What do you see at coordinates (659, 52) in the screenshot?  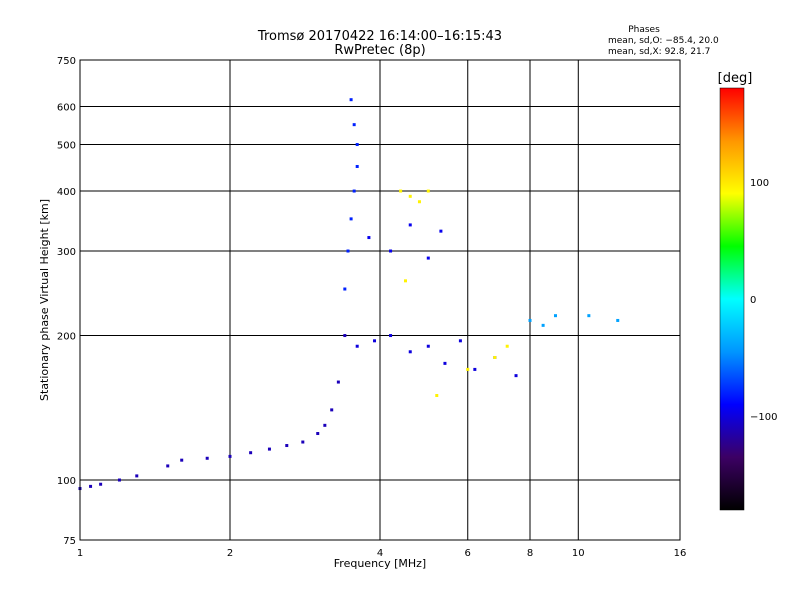 I see `stats-line-x: mean, sd,X: 92.8, 21.7` at bounding box center [659, 52].